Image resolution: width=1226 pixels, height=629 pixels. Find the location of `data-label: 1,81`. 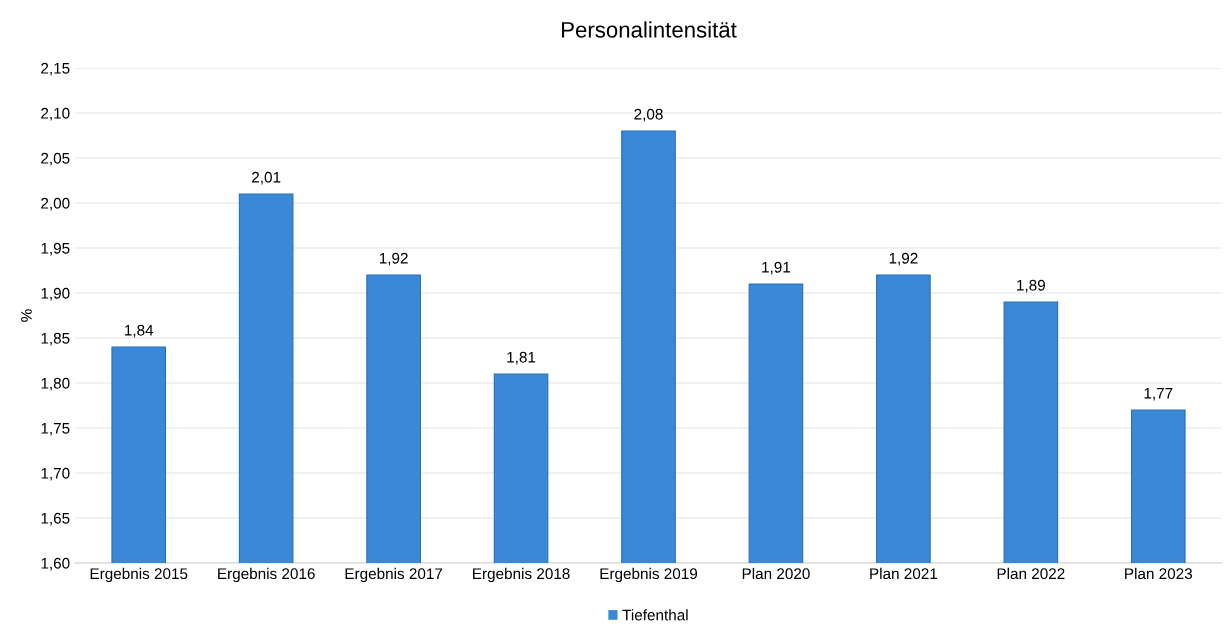

data-label: 1,81 is located at coordinates (521, 358).